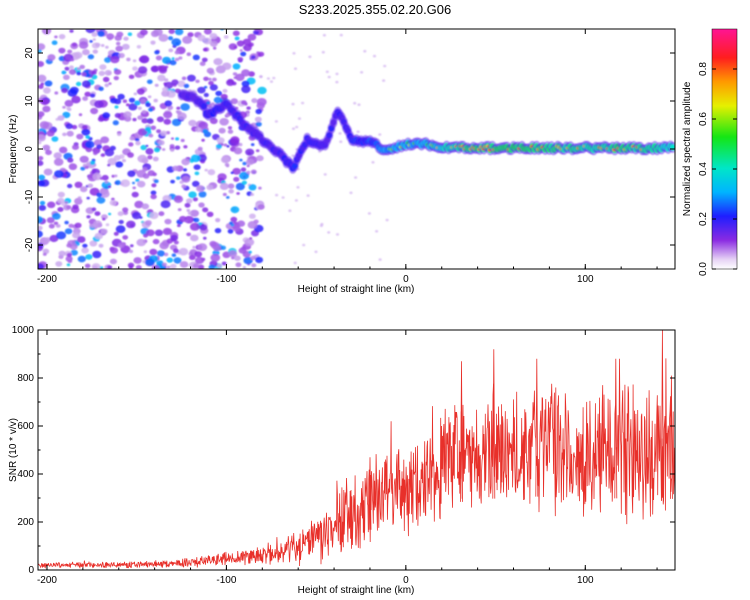 This screenshot has width=750, height=600. What do you see at coordinates (406, 580) in the screenshot?
I see `x-tick-label: 0` at bounding box center [406, 580].